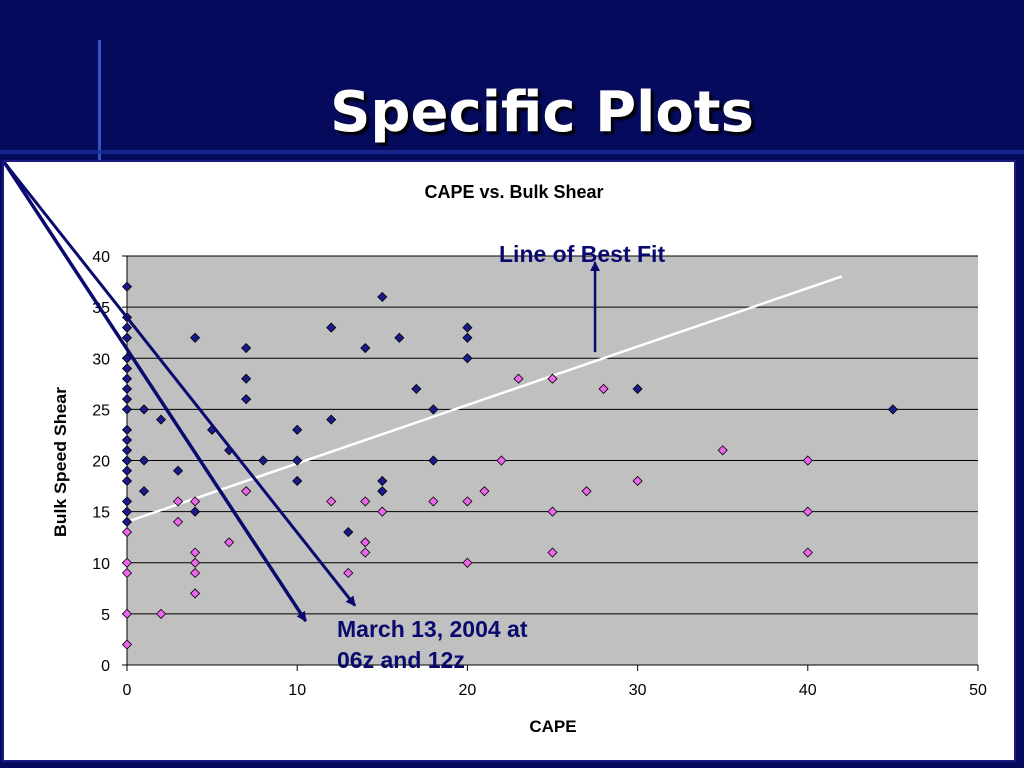 The height and width of the screenshot is (768, 1024). Describe the element at coordinates (978, 690) in the screenshot. I see `x-tick-label-5: 50` at that location.